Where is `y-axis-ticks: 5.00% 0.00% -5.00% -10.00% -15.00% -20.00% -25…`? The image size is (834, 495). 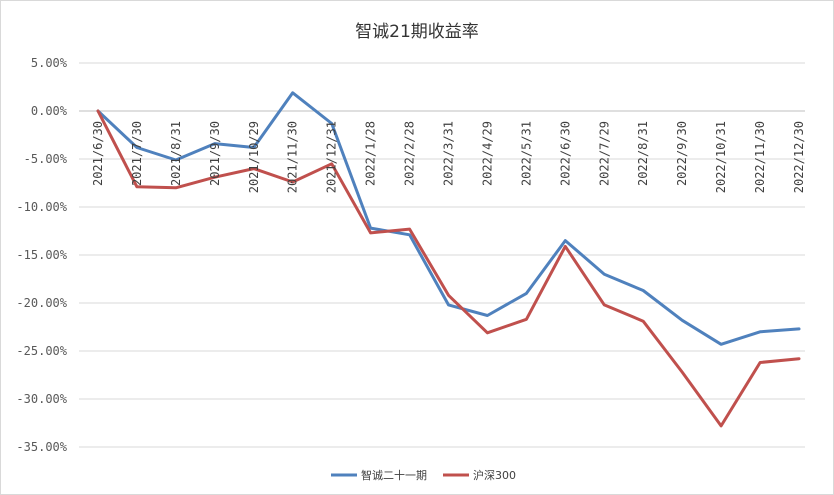 y-axis-ticks: 5.00% 0.00% -5.00% -10.00% -15.00% -20.00% -25… is located at coordinates (41, 255).